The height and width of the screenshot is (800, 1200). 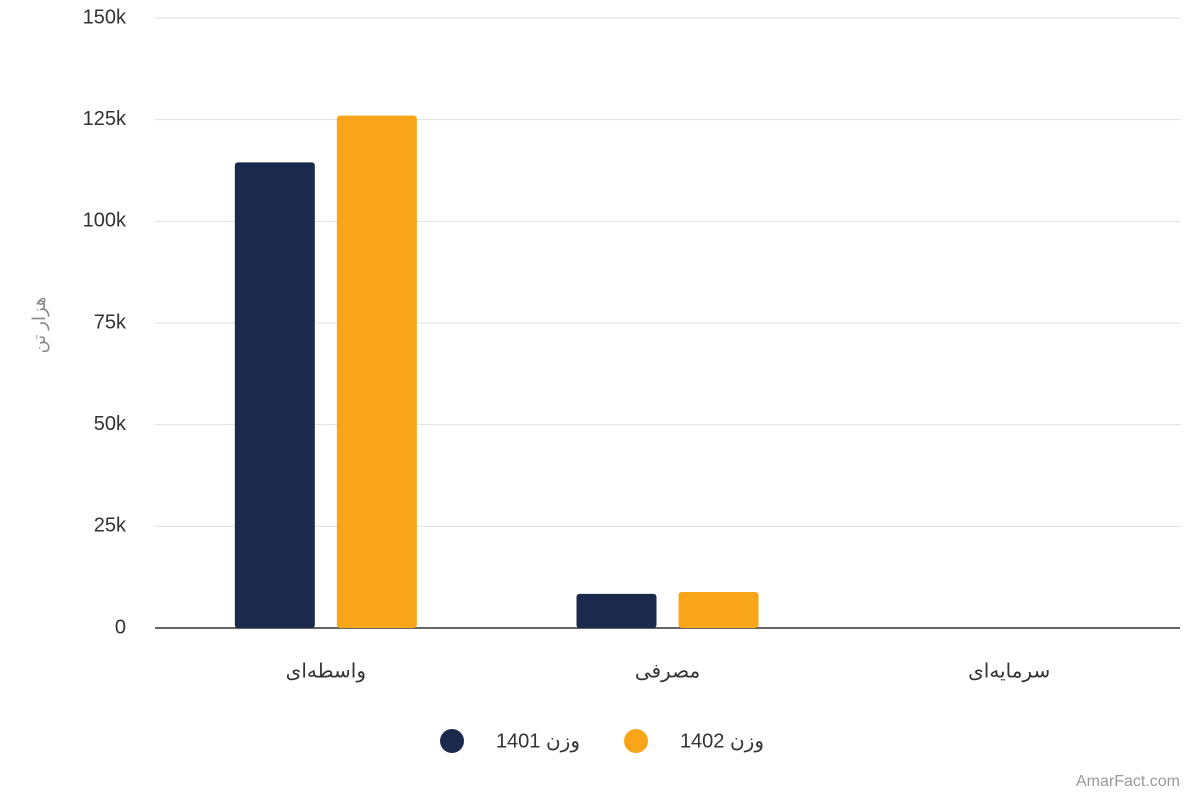 I want to click on y-tick-label: 50k, so click(x=110, y=424).